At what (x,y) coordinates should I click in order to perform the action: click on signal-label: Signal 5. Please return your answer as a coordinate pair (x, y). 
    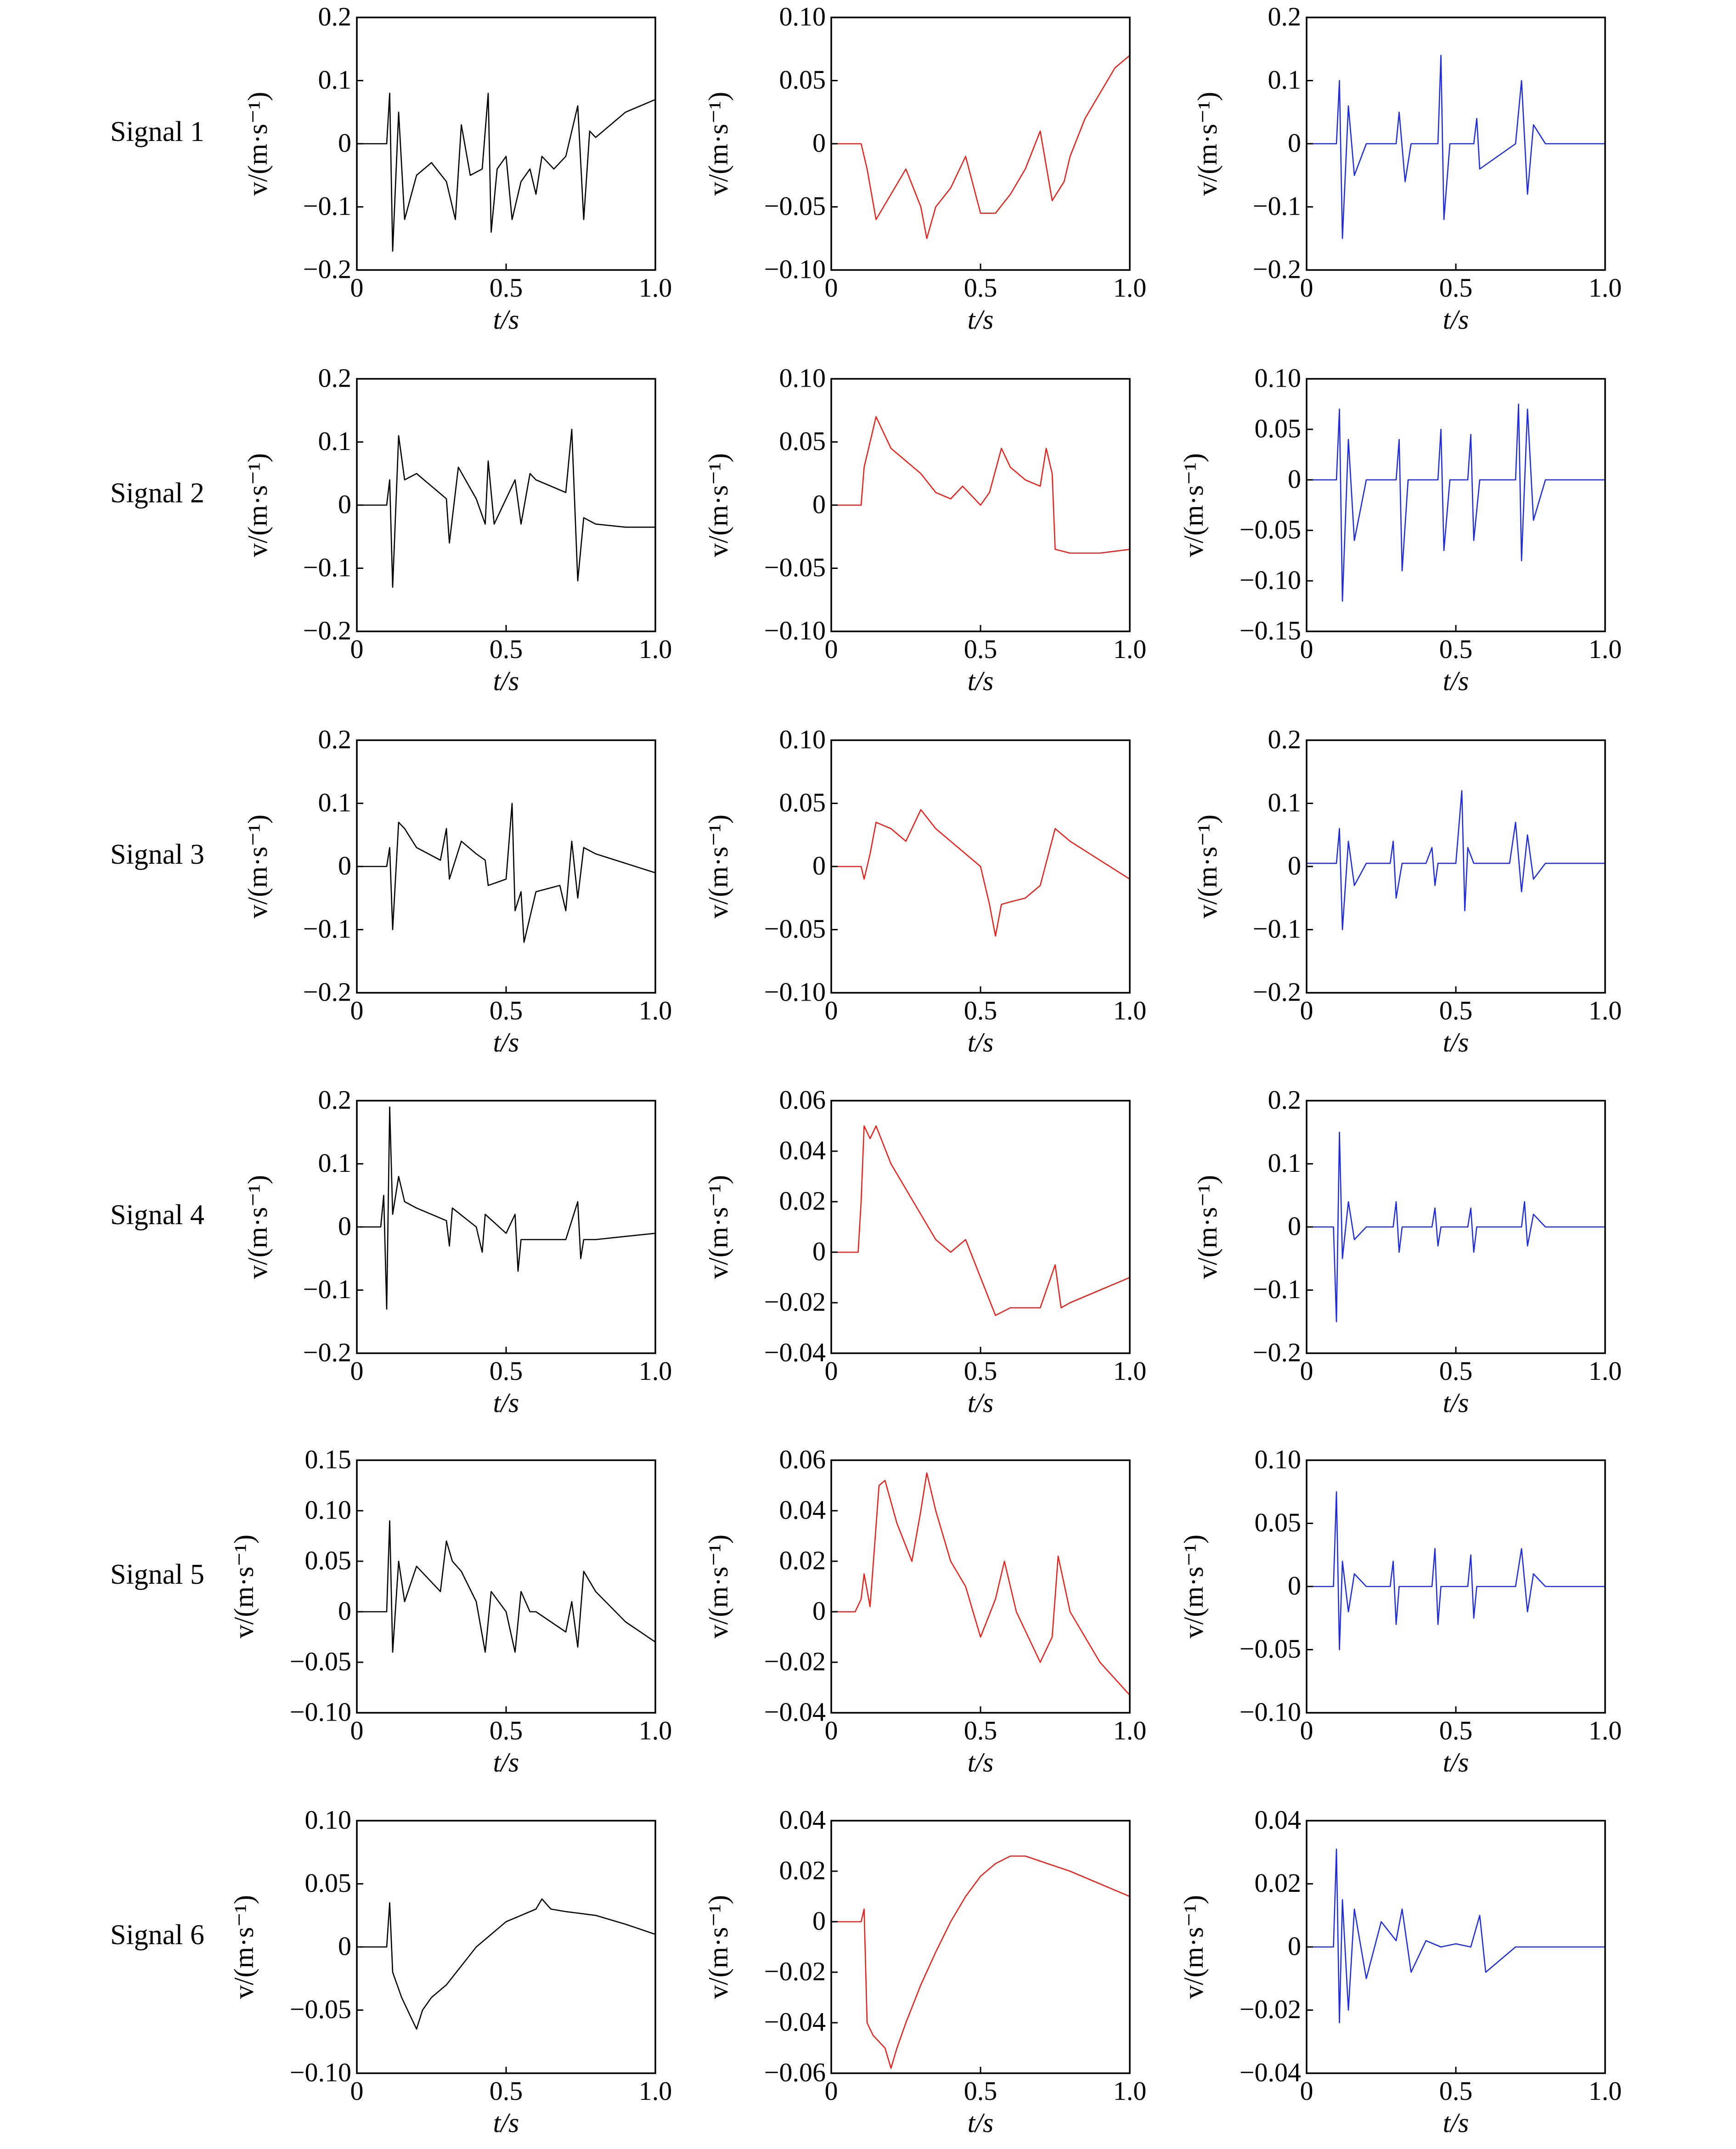
    Looking at the image, I should click on (157, 1574).